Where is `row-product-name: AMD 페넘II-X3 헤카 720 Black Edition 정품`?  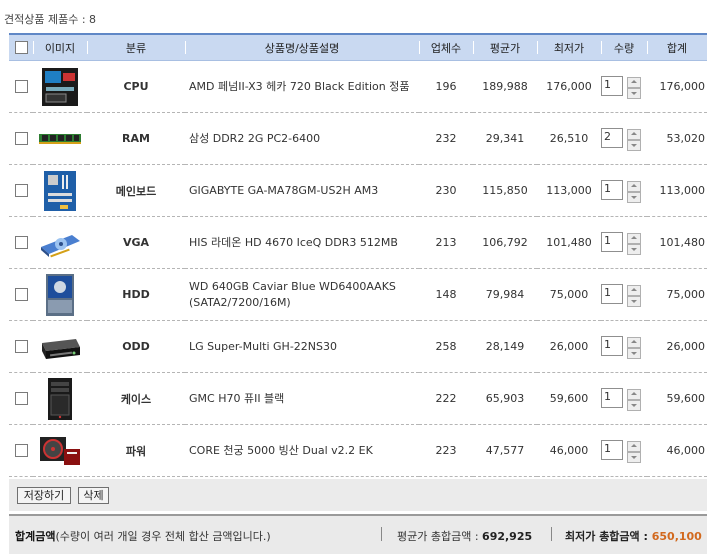
row-product-name: AMD 페넘II-X3 헤카 720 Black Edition 정품 is located at coordinates (302, 86).